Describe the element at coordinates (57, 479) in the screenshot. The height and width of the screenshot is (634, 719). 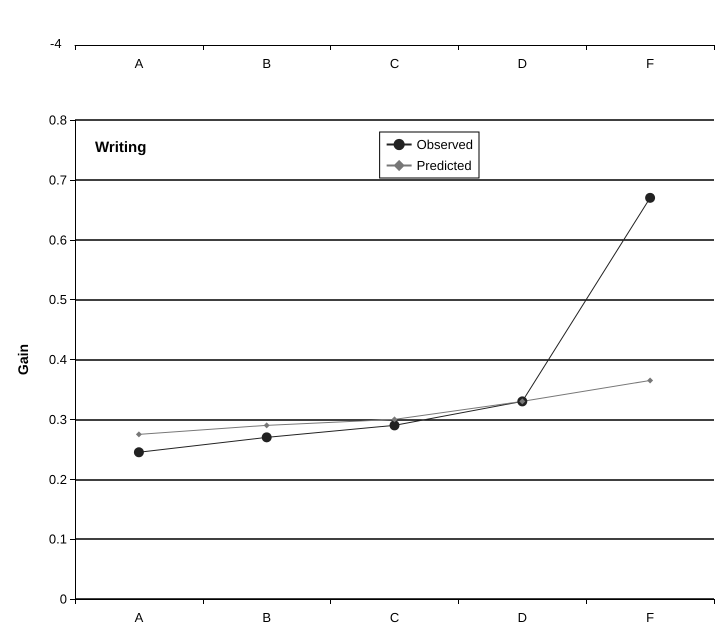
I see `y-tick-label: 0.2` at that location.